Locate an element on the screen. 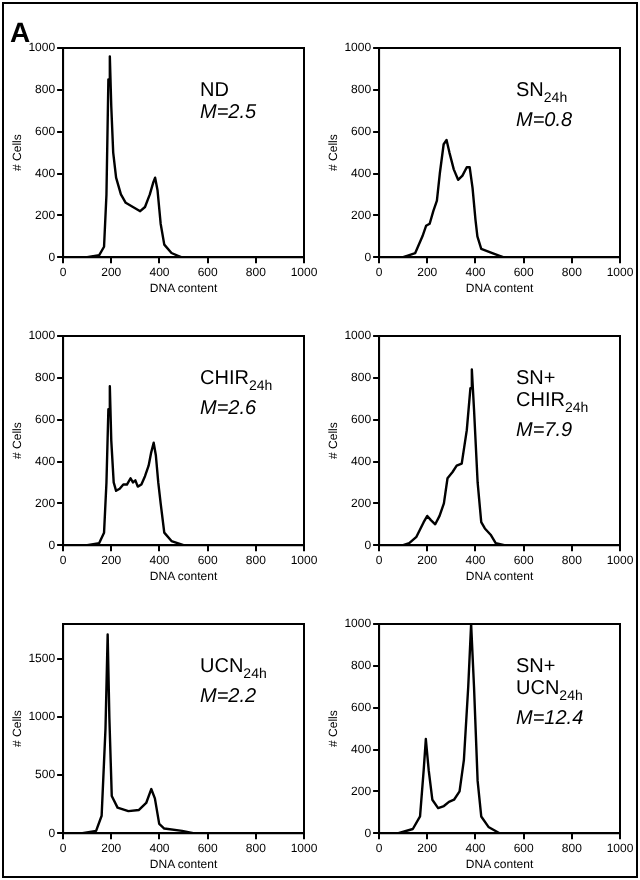 The width and height of the screenshot is (640, 880). chart-title: A is located at coordinates (20, 32).